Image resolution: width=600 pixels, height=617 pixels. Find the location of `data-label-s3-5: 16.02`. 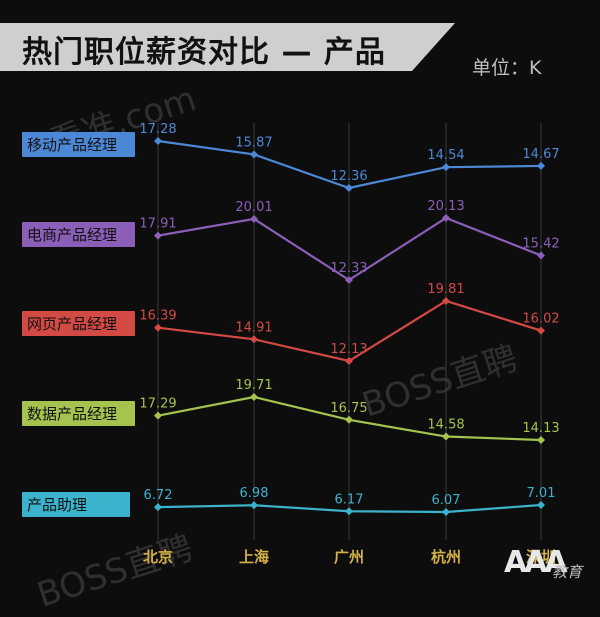

data-label-s3-5: 16.02 is located at coordinates (540, 319).